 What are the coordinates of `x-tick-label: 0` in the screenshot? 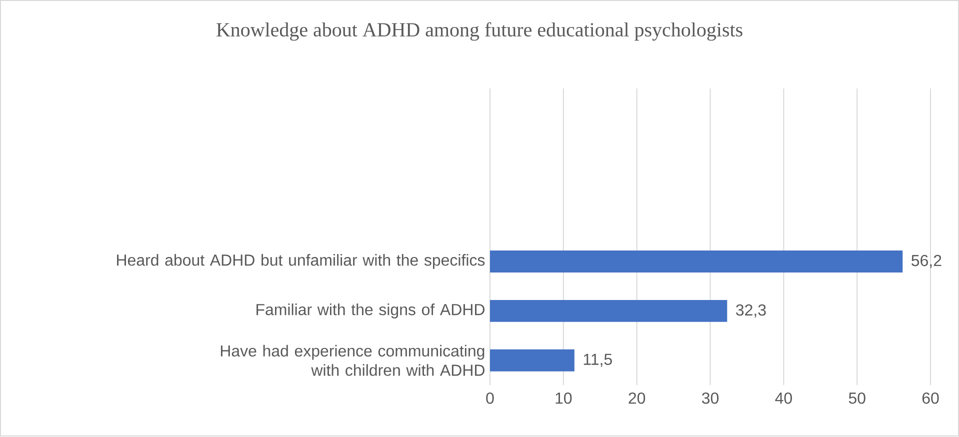 It's located at (490, 398).